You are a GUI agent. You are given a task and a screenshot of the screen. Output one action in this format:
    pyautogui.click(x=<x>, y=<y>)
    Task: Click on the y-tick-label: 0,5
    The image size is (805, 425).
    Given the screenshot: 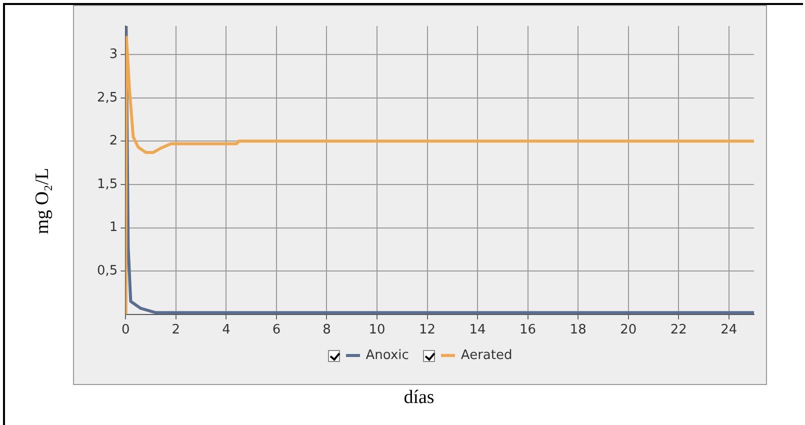 What is the action you would take?
    pyautogui.click(x=107, y=270)
    